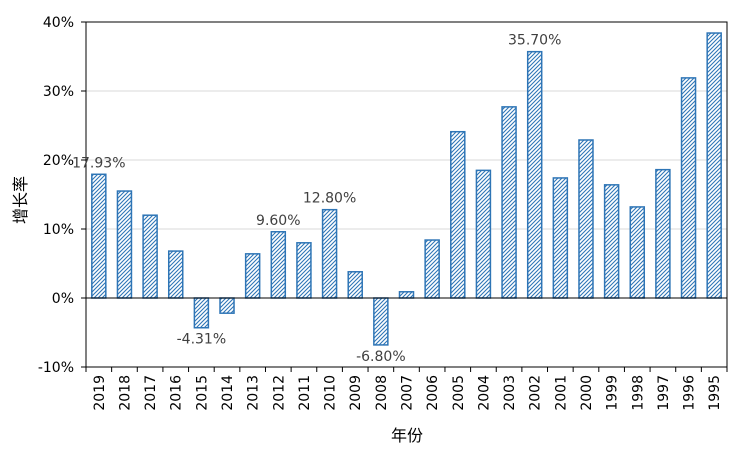  I want to click on bar-2018, so click(124, 244).